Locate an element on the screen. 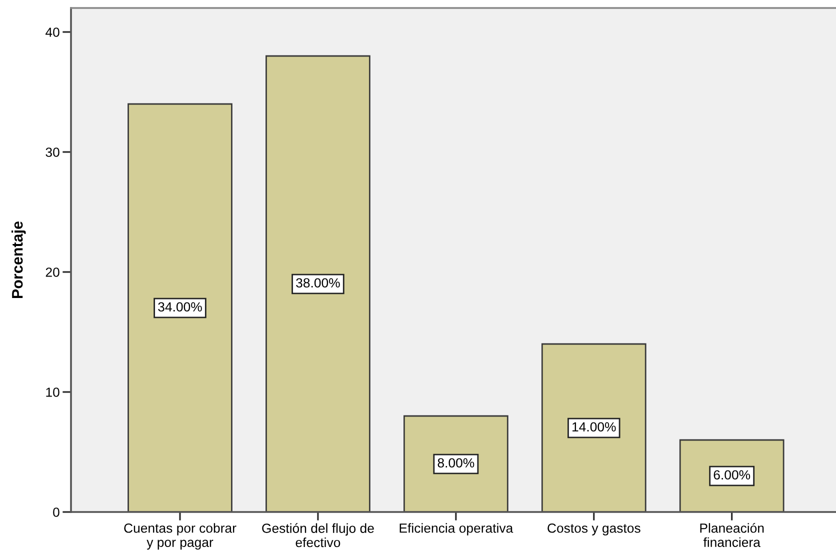 Image resolution: width=836 pixels, height=557 pixels. y-tick-label: 40 is located at coordinates (53, 32).